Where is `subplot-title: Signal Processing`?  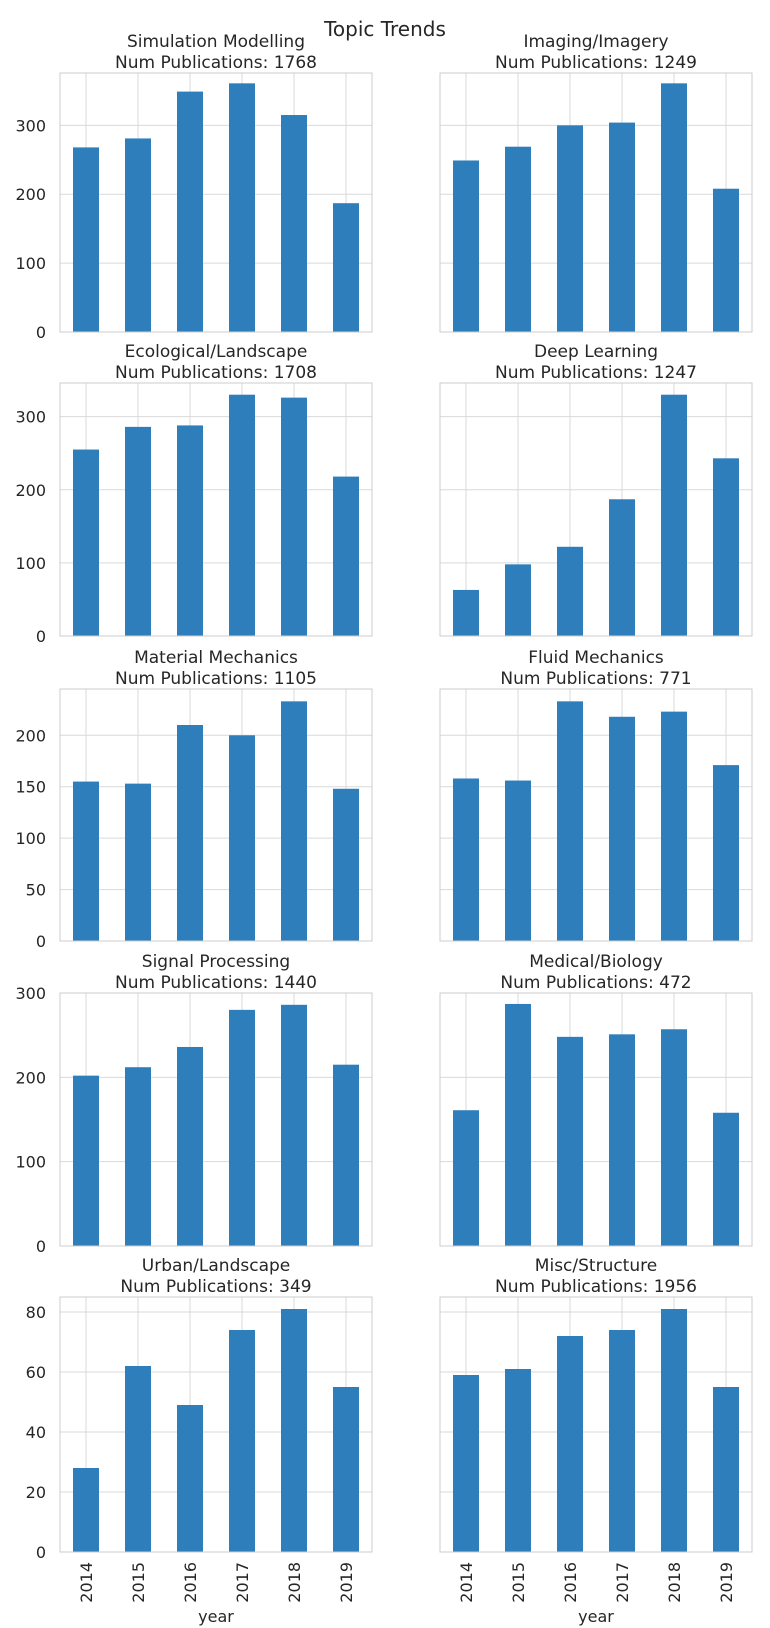 subplot-title: Signal Processing is located at coordinates (216, 962).